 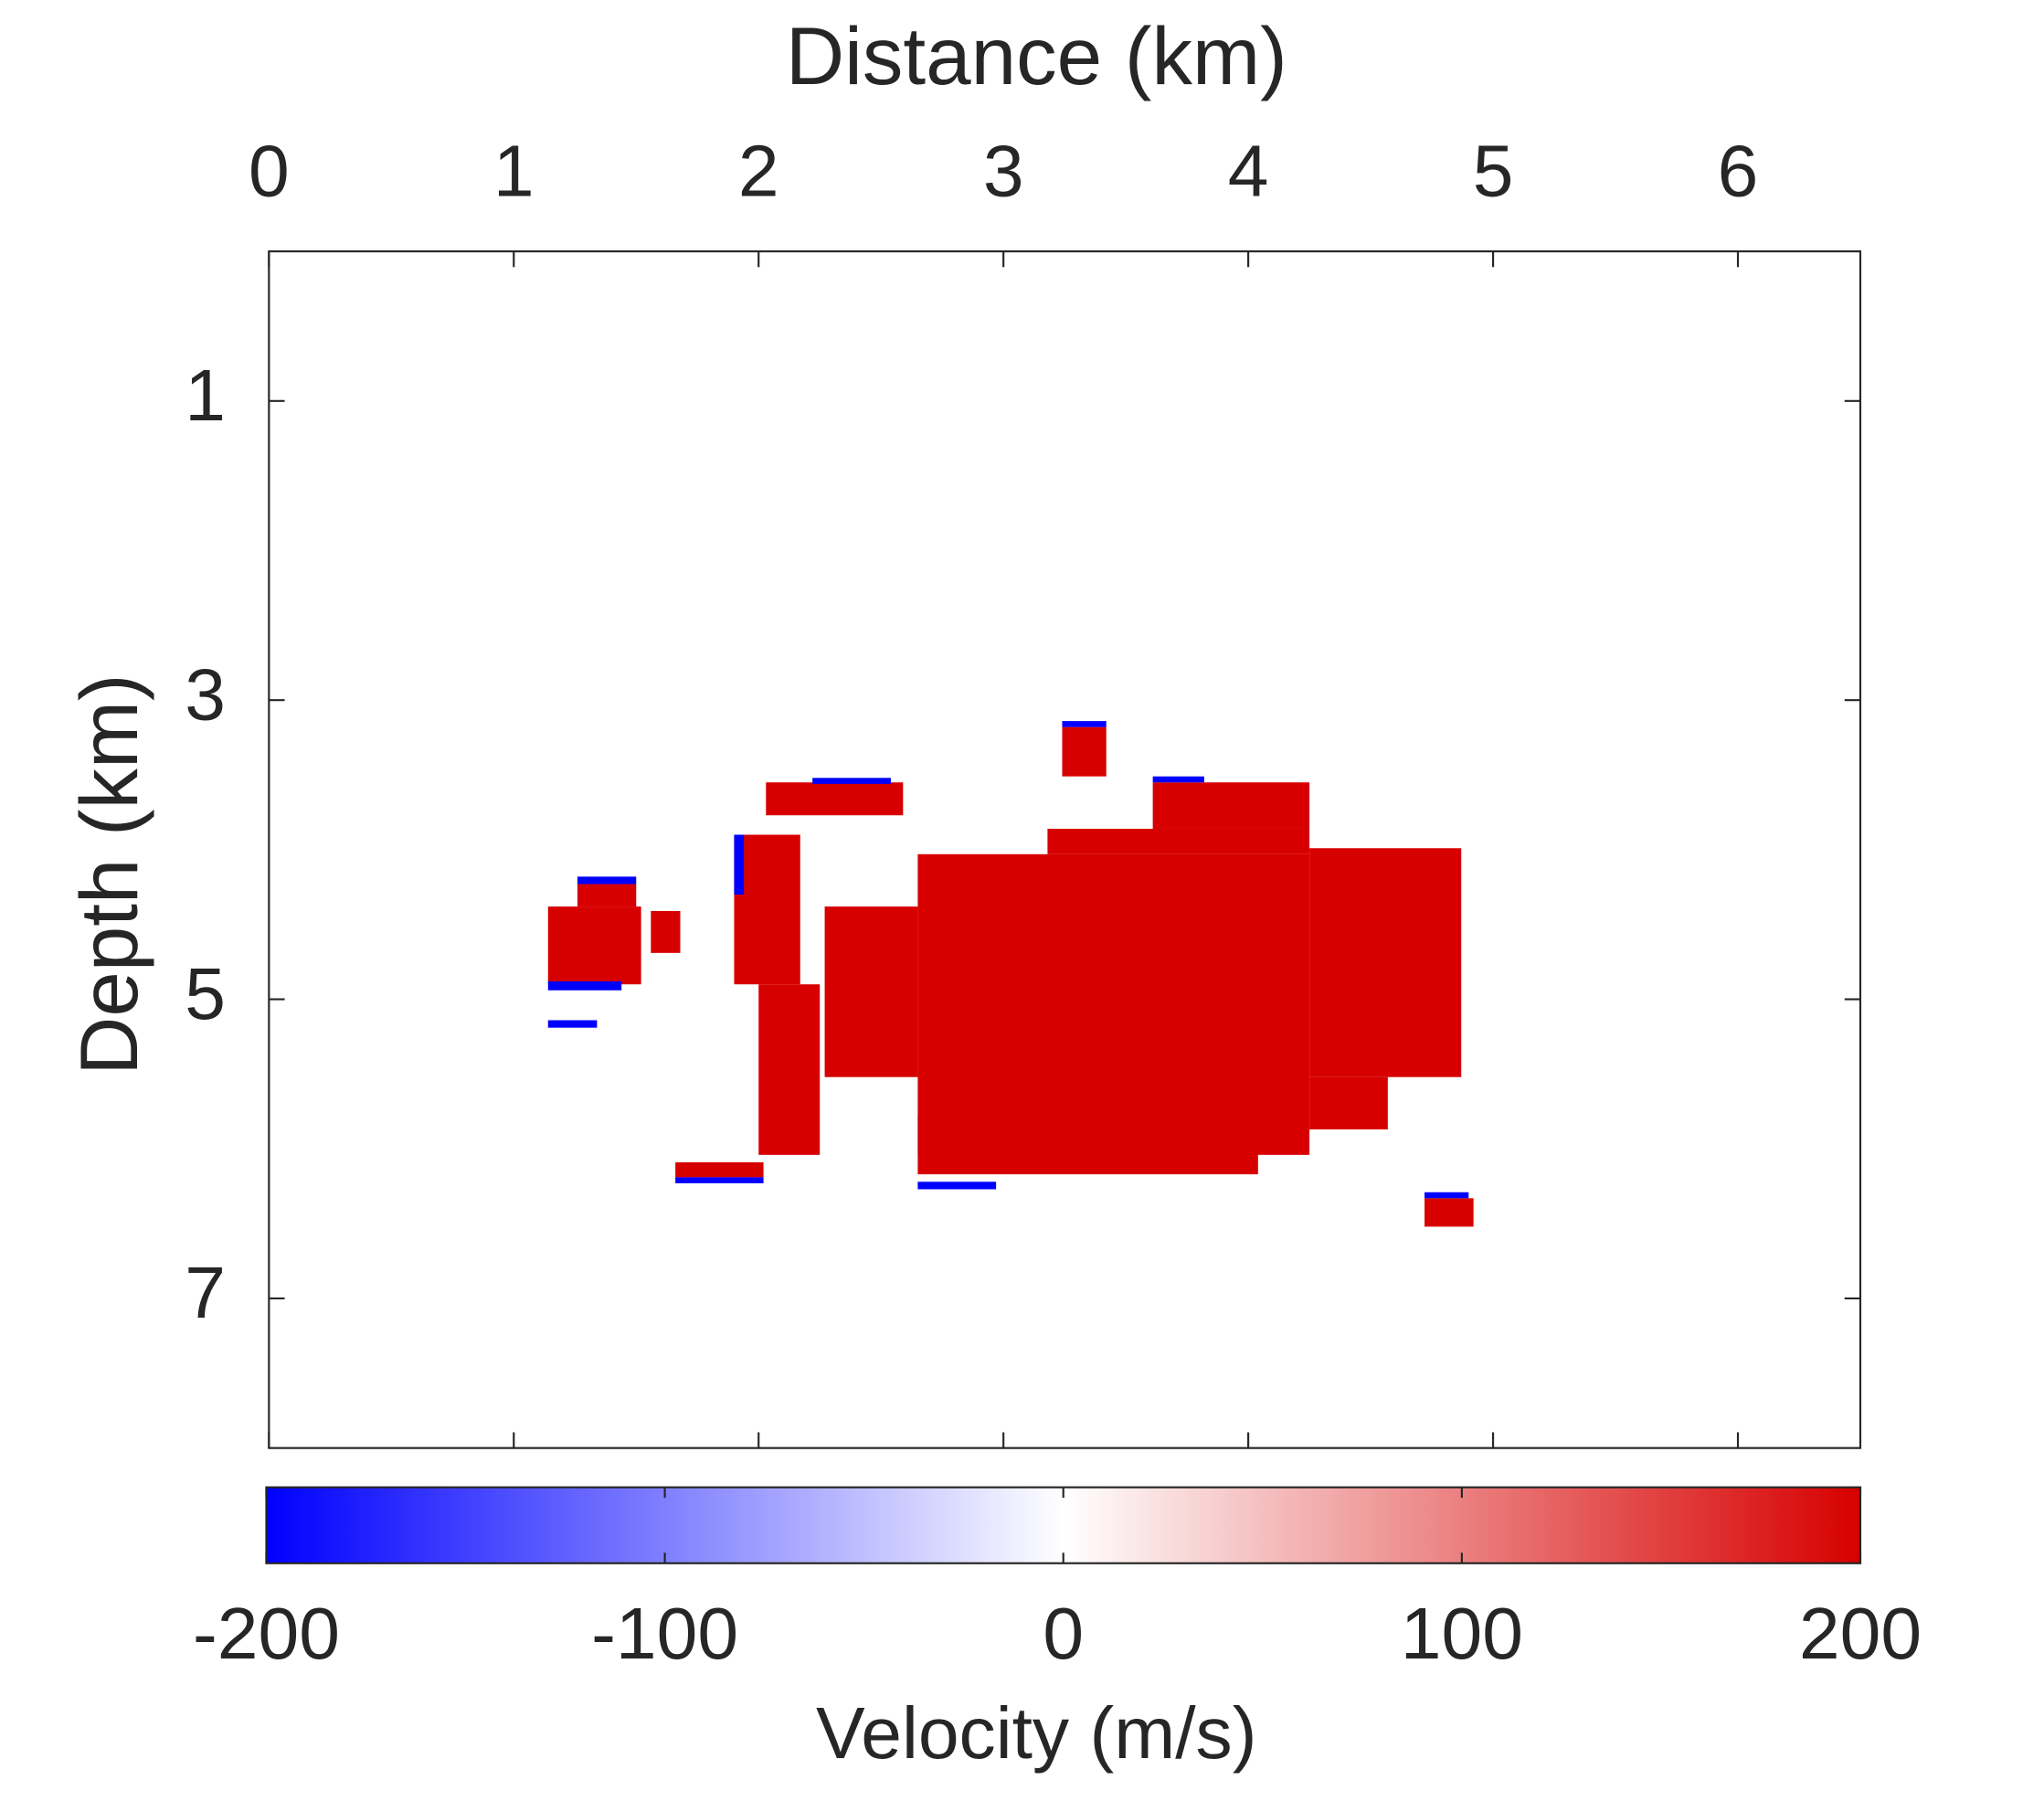 What do you see at coordinates (1738, 172) in the screenshot?
I see `x-tick-label: 6` at bounding box center [1738, 172].